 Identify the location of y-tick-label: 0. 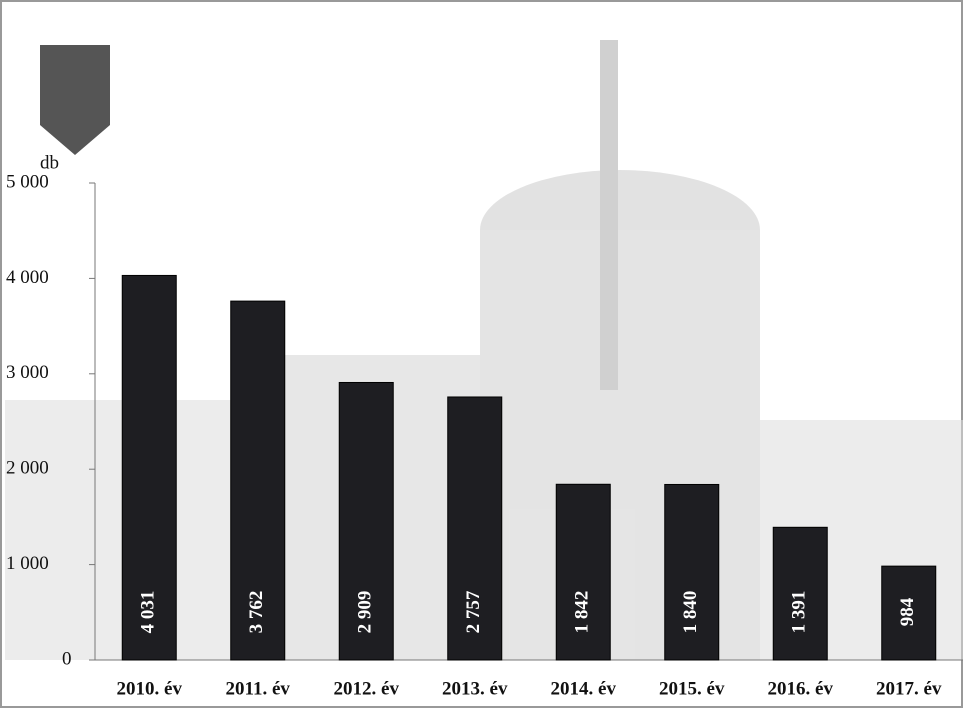
(67, 658).